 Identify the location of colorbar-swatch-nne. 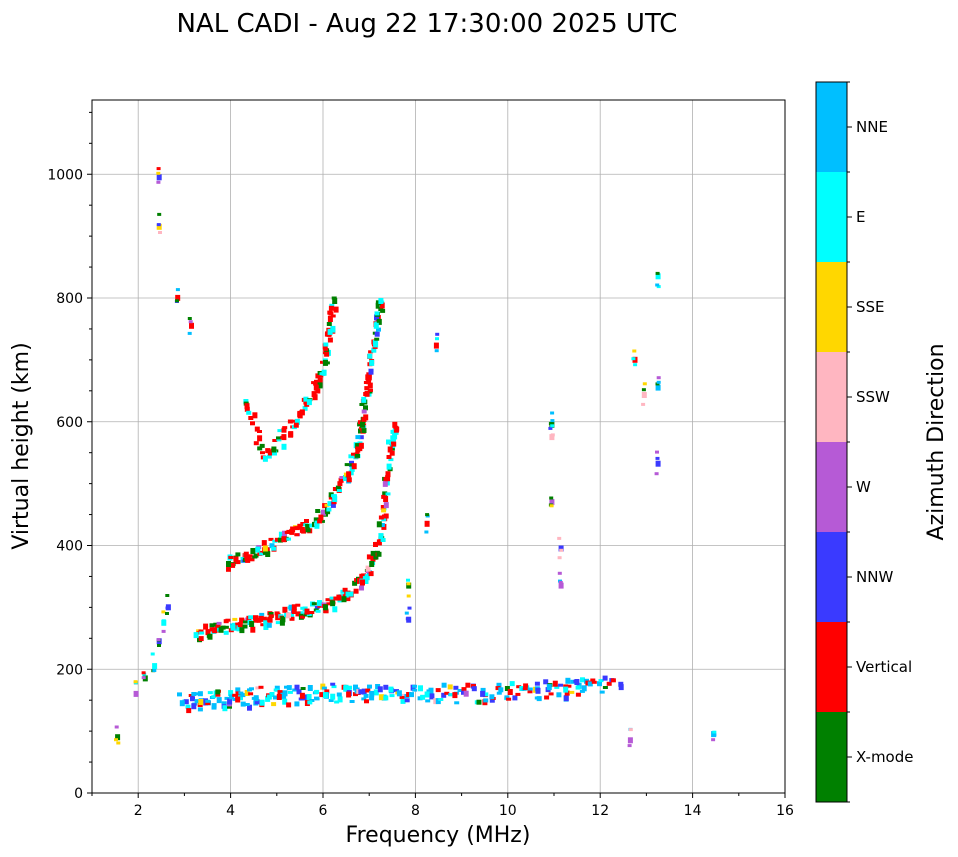
(831, 127).